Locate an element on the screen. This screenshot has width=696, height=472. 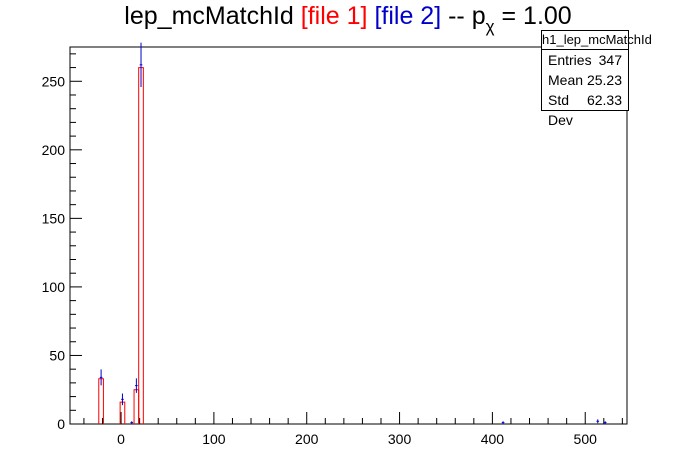
stats-value: 347 is located at coordinates (610, 60).